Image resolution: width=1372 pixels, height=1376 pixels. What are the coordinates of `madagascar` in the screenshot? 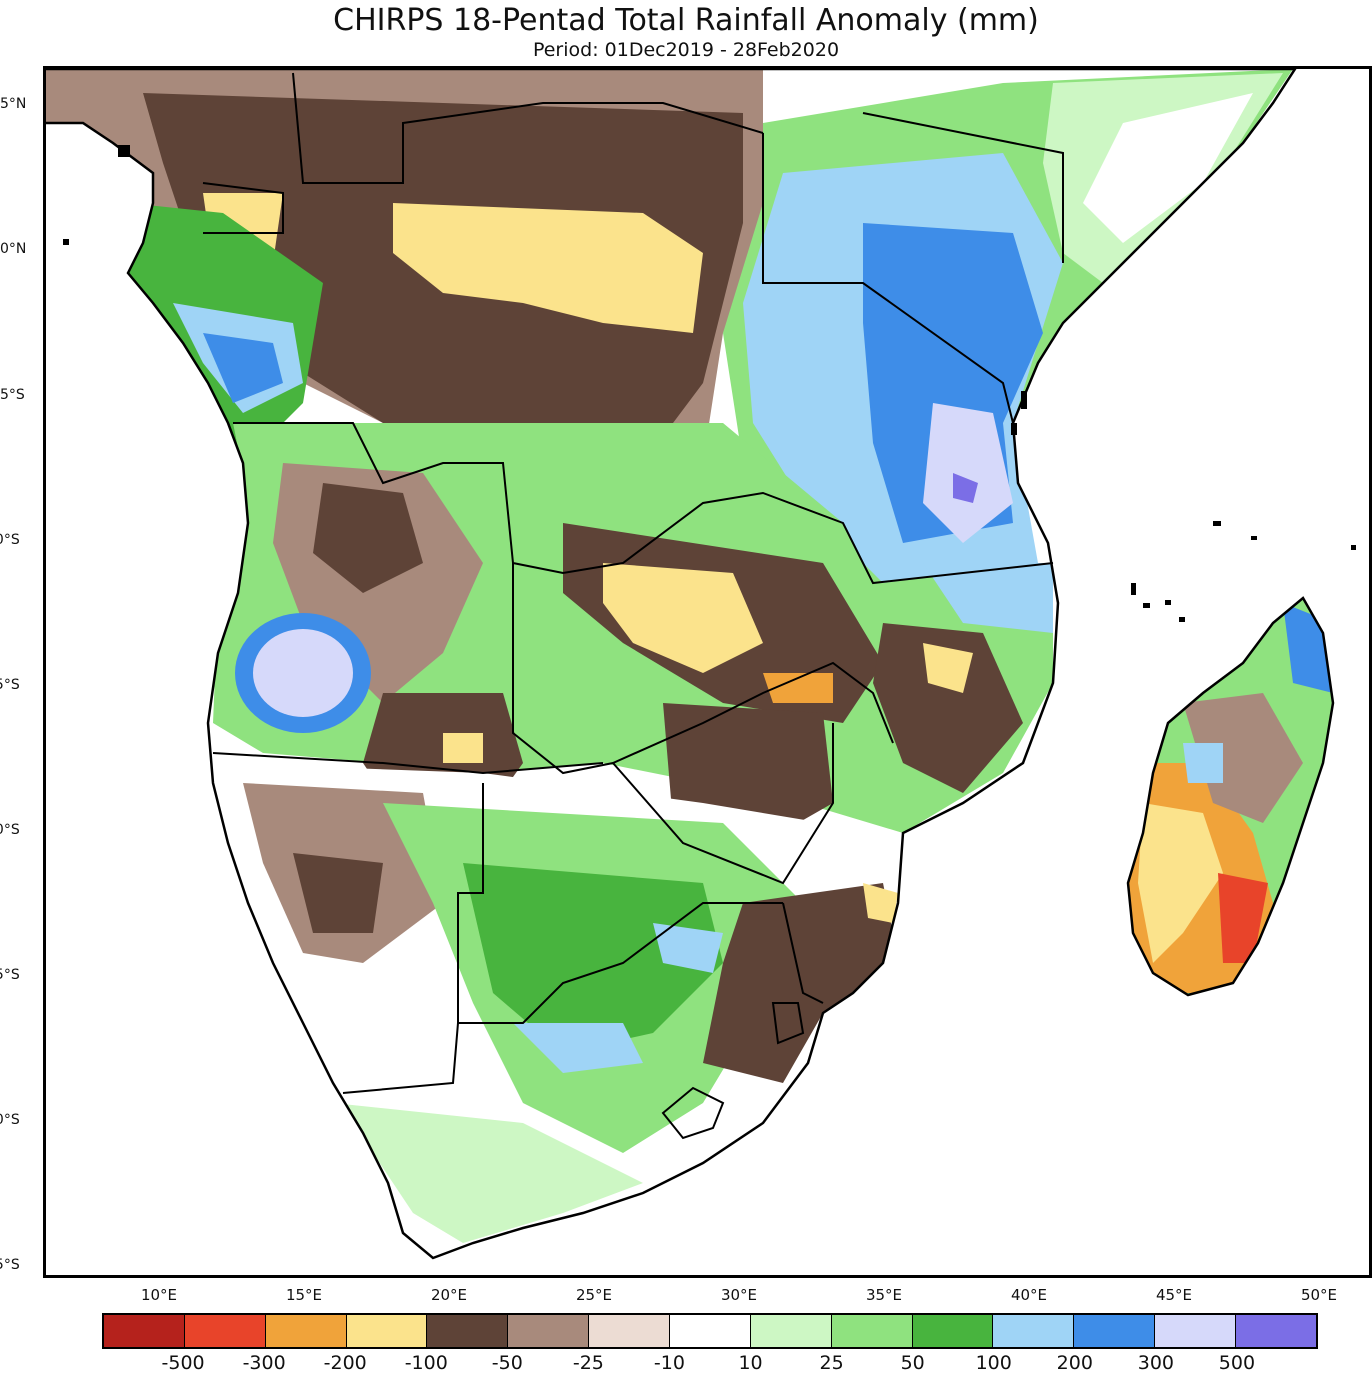 It's located at (1230, 796).